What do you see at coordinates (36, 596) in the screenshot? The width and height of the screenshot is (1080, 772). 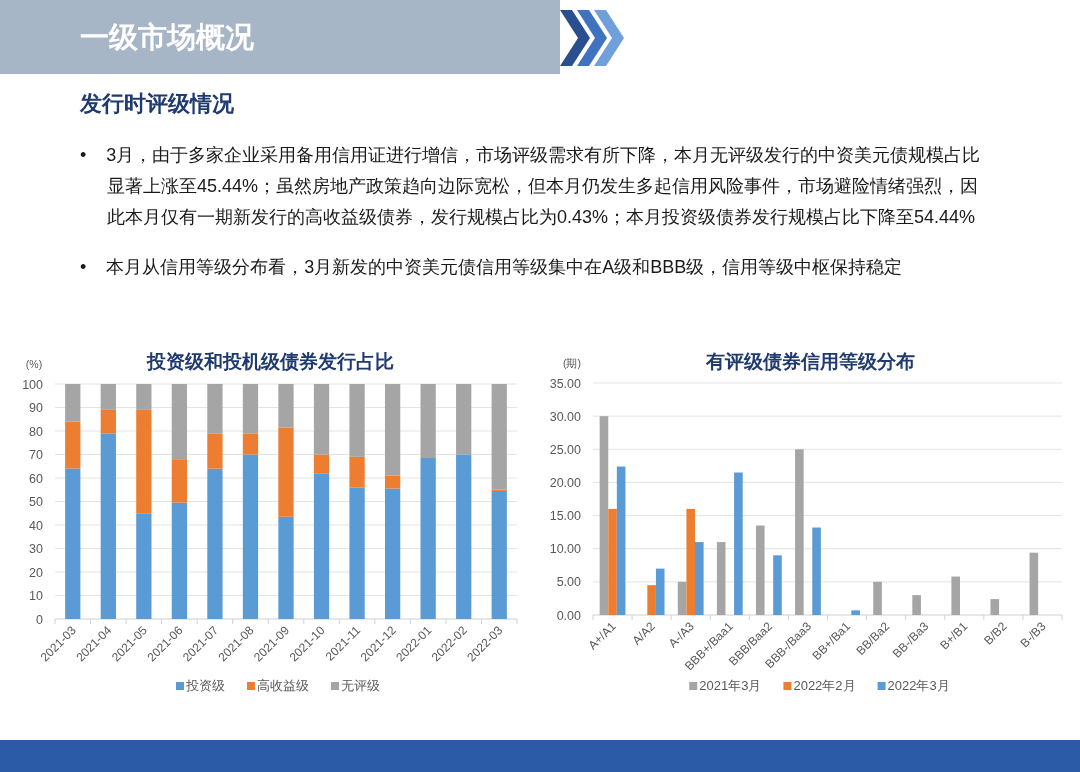 I see `y-tick-label: 10` at bounding box center [36, 596].